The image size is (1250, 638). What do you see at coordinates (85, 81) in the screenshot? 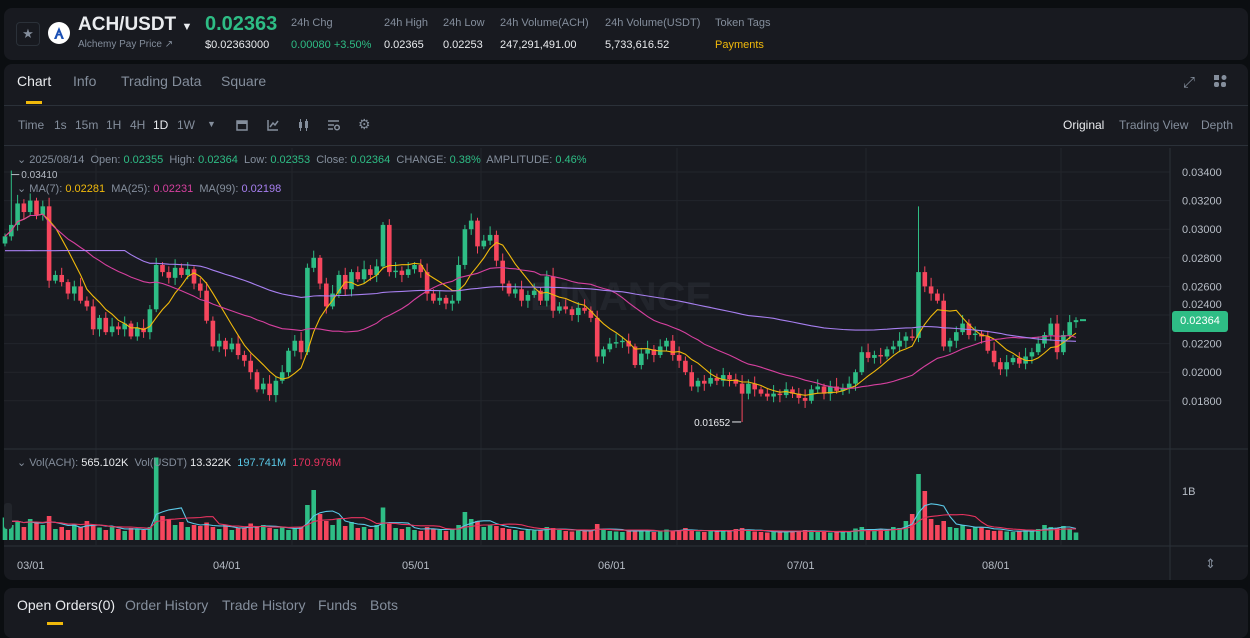
I see `tab-info: Info` at bounding box center [85, 81].